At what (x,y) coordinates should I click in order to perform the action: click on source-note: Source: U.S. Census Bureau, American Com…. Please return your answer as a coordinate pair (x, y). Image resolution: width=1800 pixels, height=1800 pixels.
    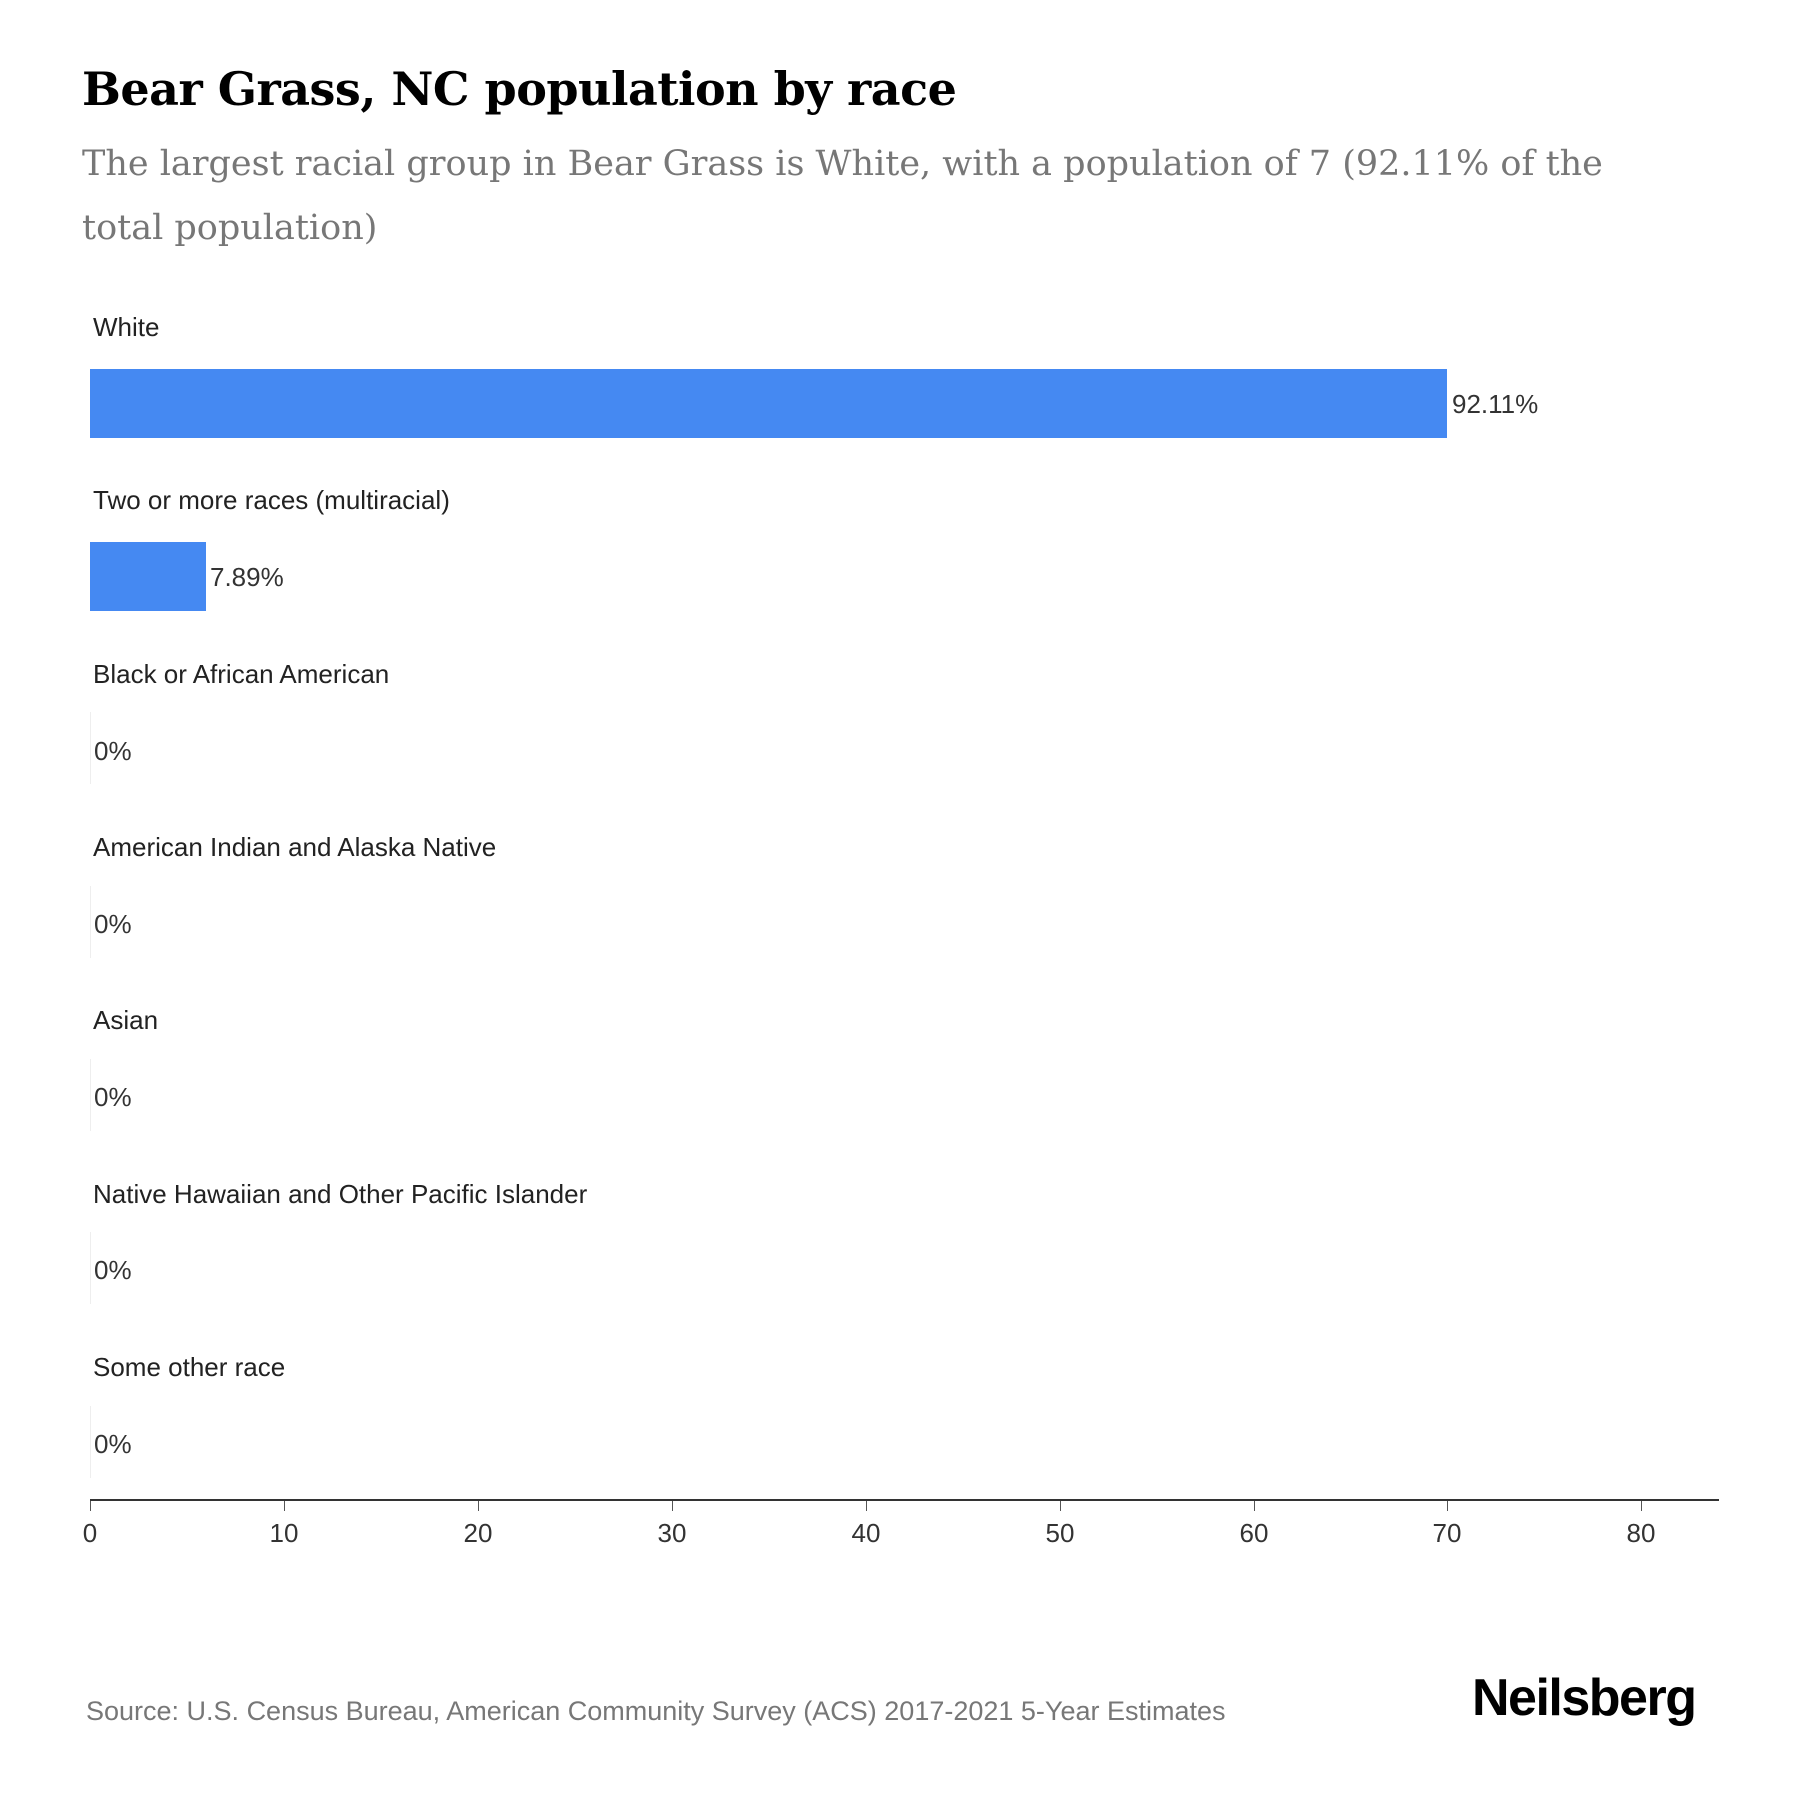
    Looking at the image, I should click on (656, 1711).